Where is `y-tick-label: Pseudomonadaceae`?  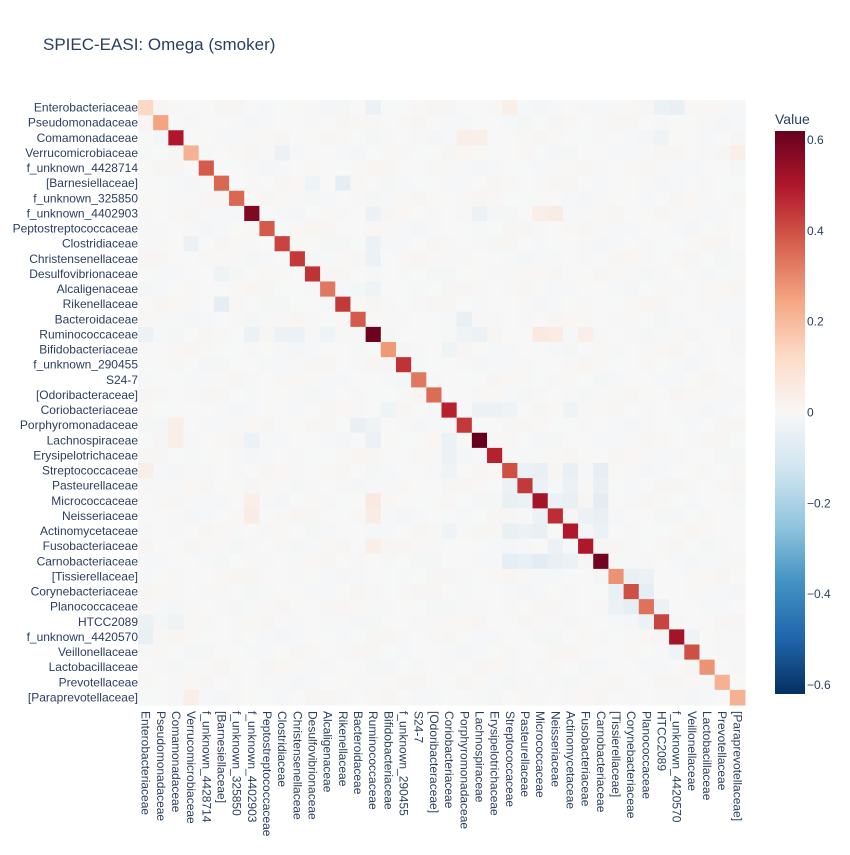 y-tick-label: Pseudomonadaceae is located at coordinates (83, 123).